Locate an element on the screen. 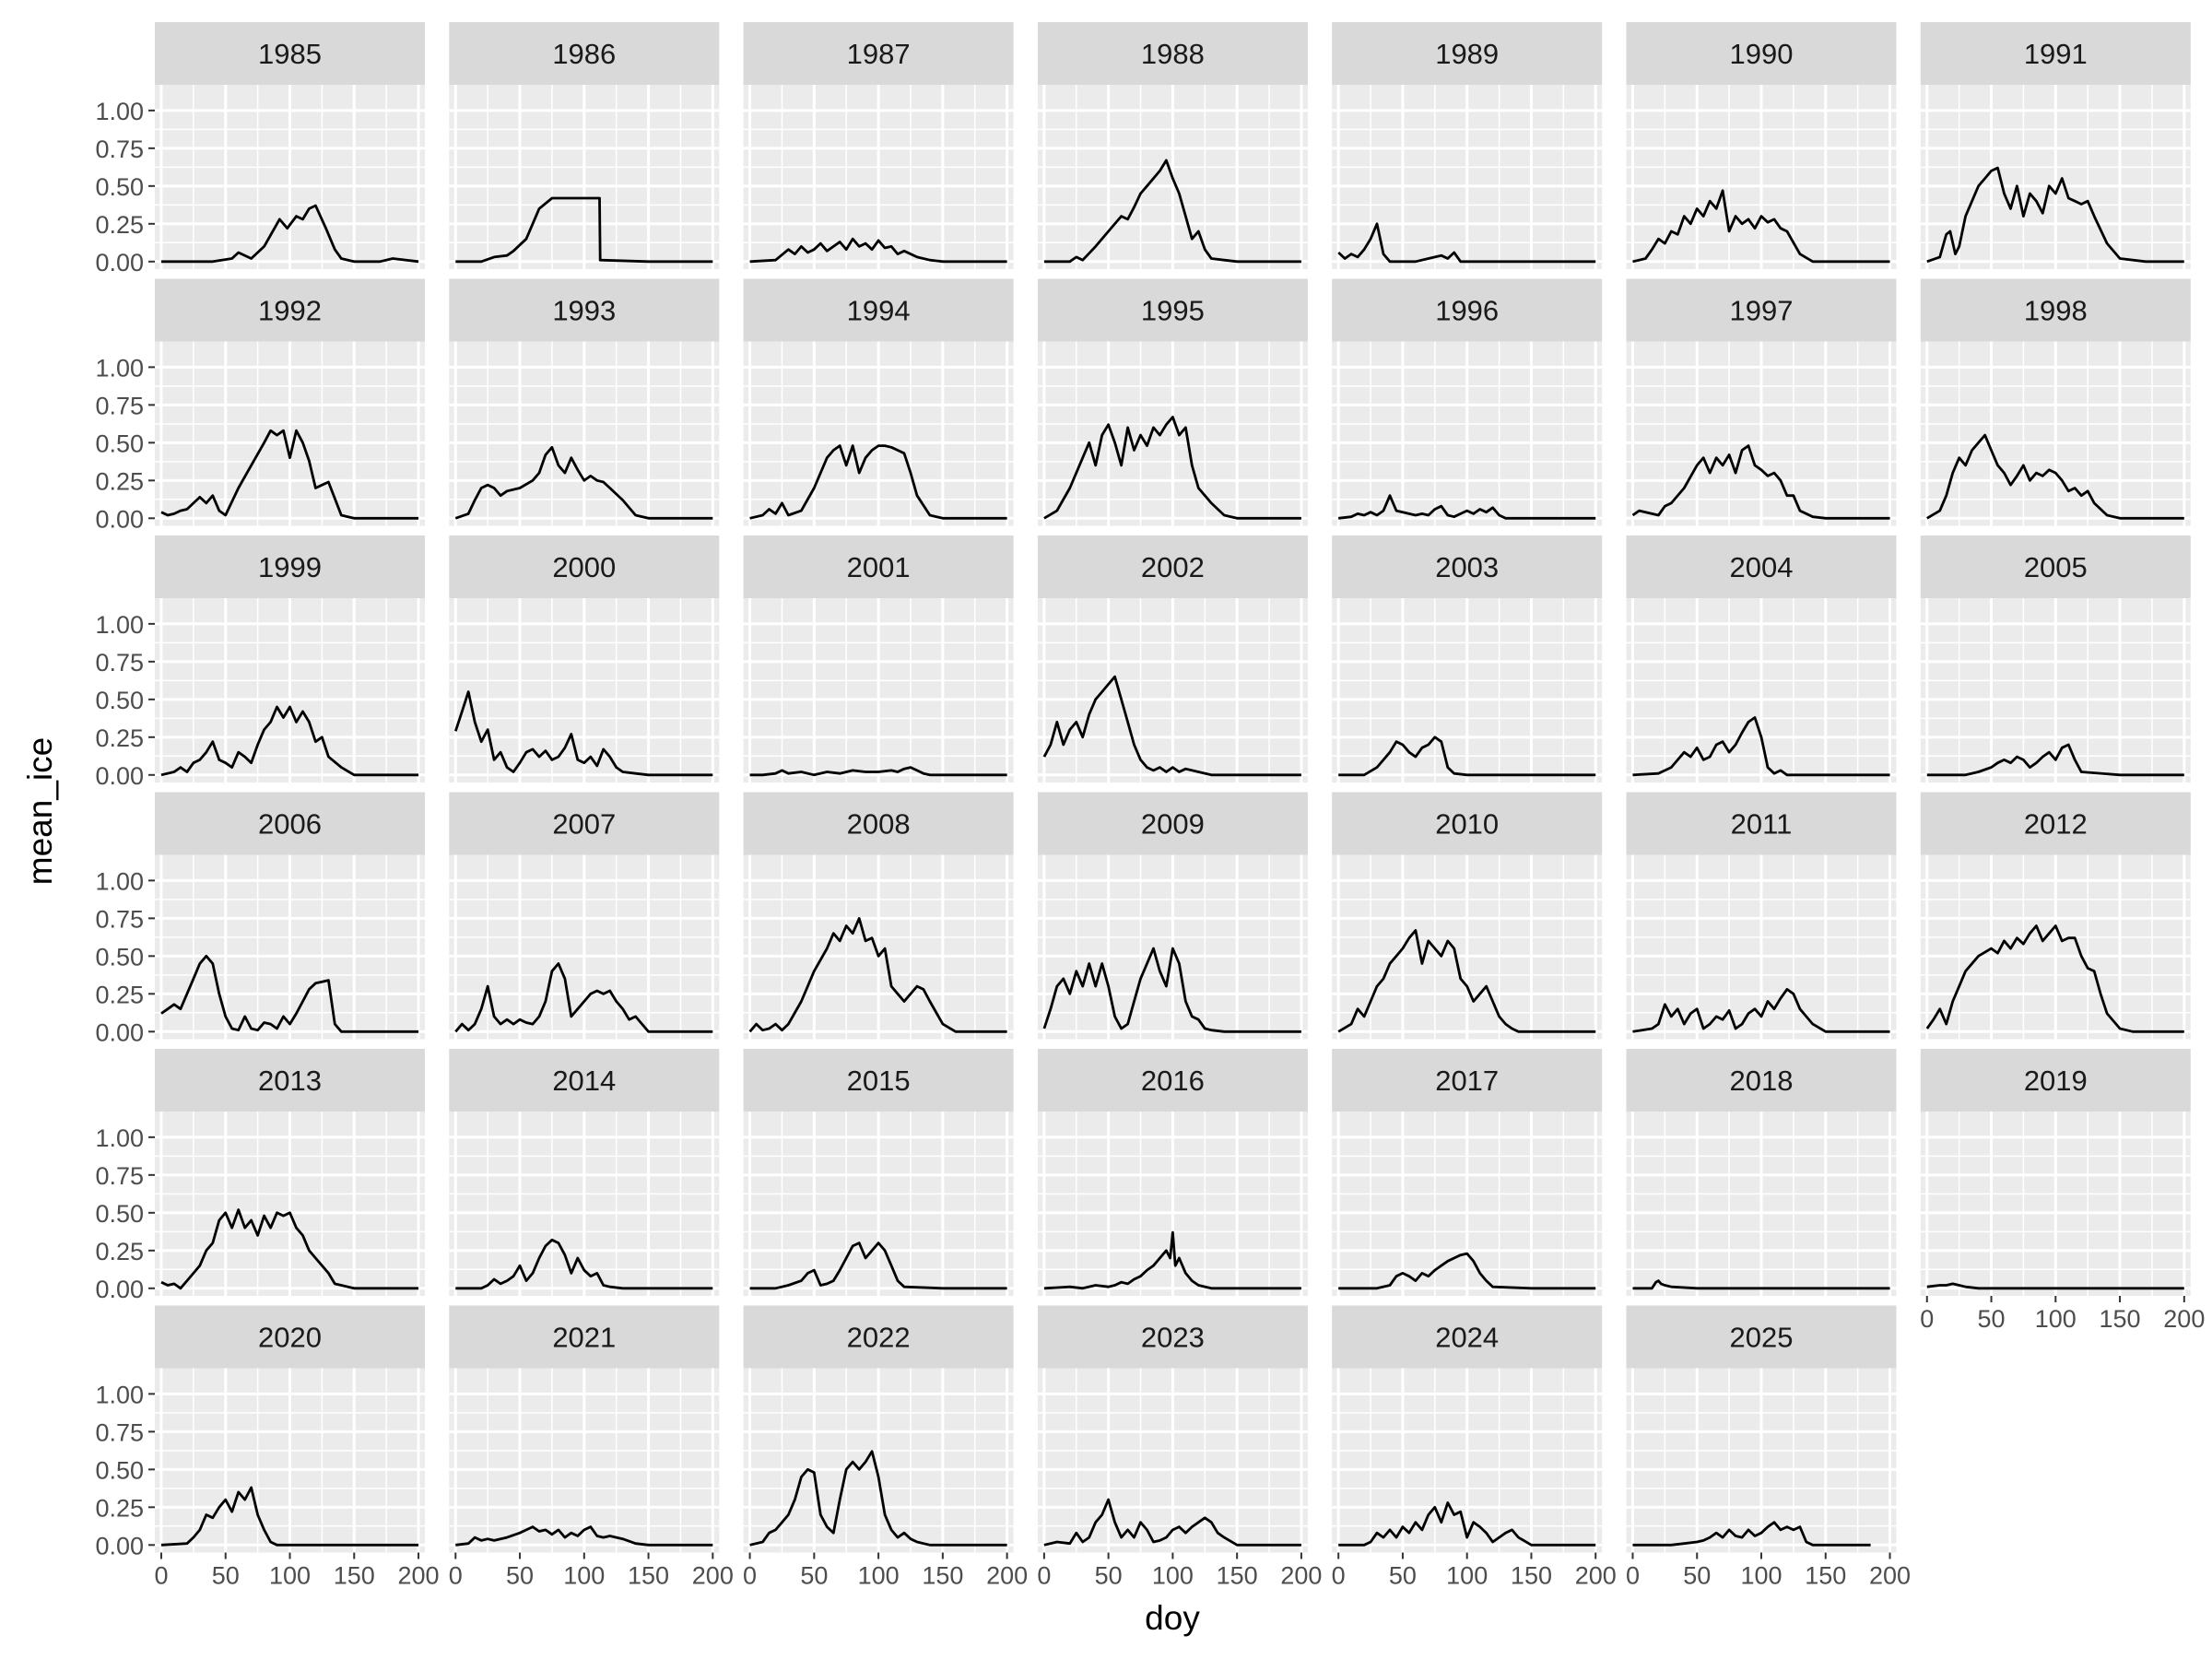 The width and height of the screenshot is (2212, 1659). facet-panel: 2004 is located at coordinates (1761, 658).